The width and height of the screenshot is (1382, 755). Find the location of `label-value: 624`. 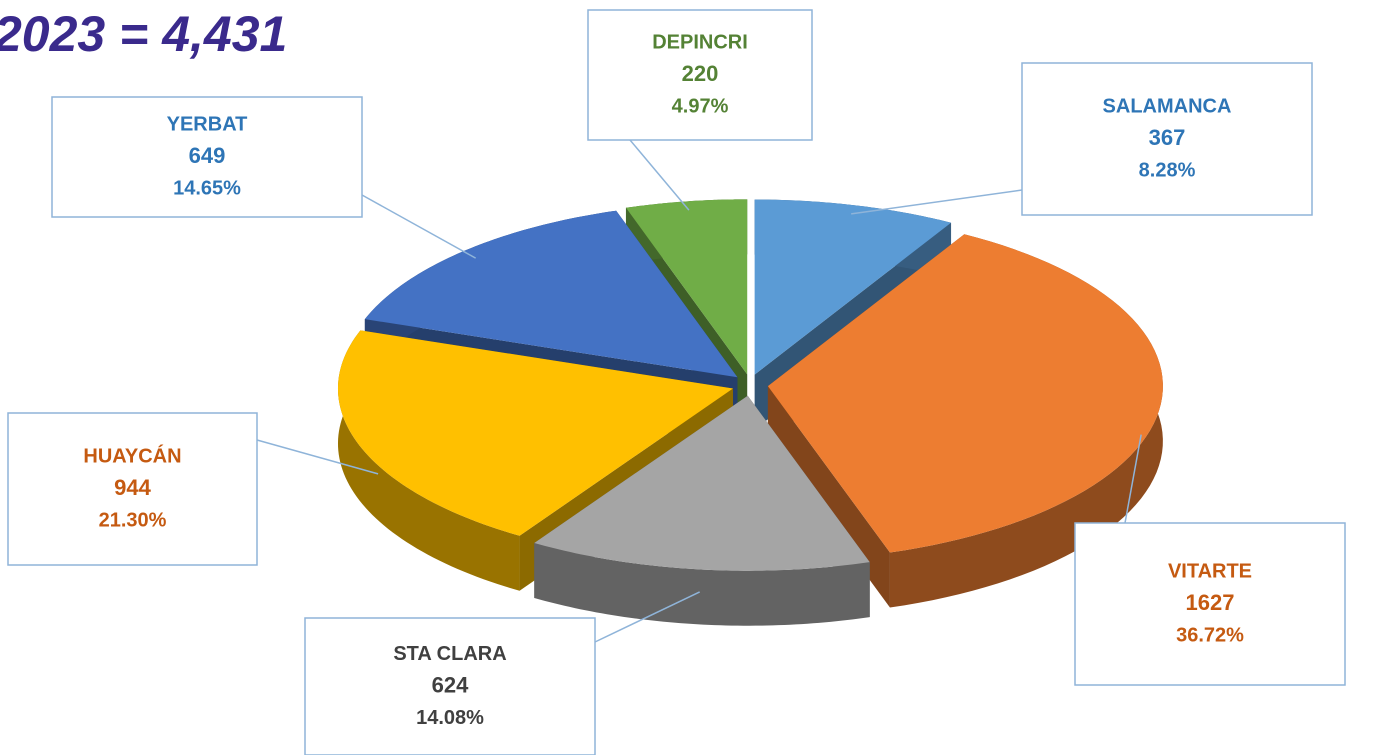

label-value: 624 is located at coordinates (450, 684).